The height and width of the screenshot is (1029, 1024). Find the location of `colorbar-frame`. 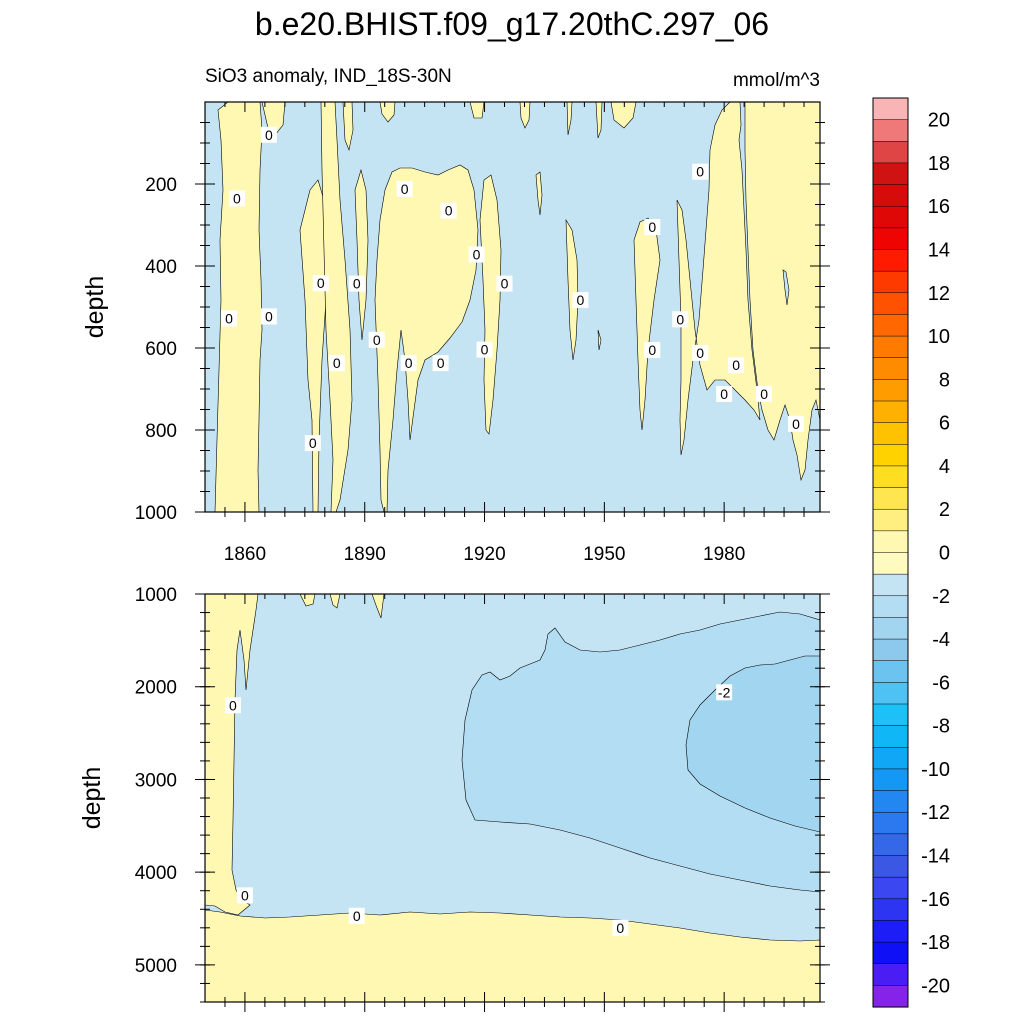

colorbar-frame is located at coordinates (890, 552).